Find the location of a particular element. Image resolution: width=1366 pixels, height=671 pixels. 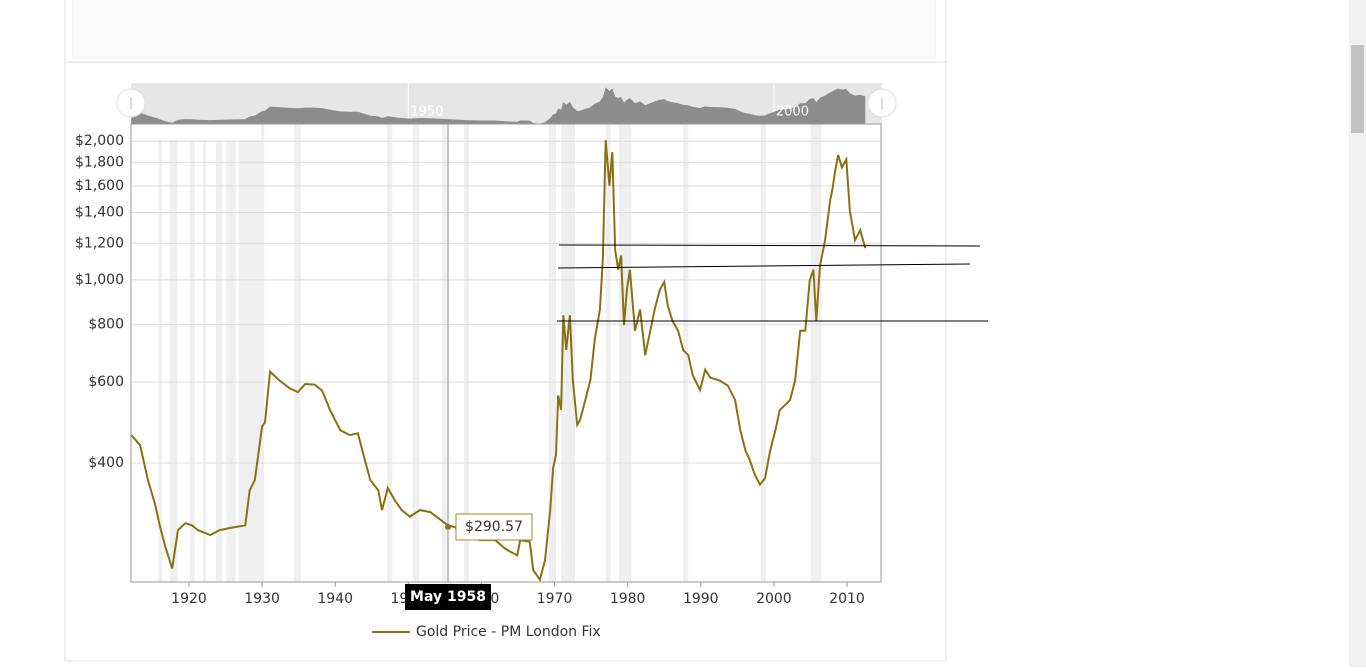

y-tick-label: $1,400 is located at coordinates (99, 213).